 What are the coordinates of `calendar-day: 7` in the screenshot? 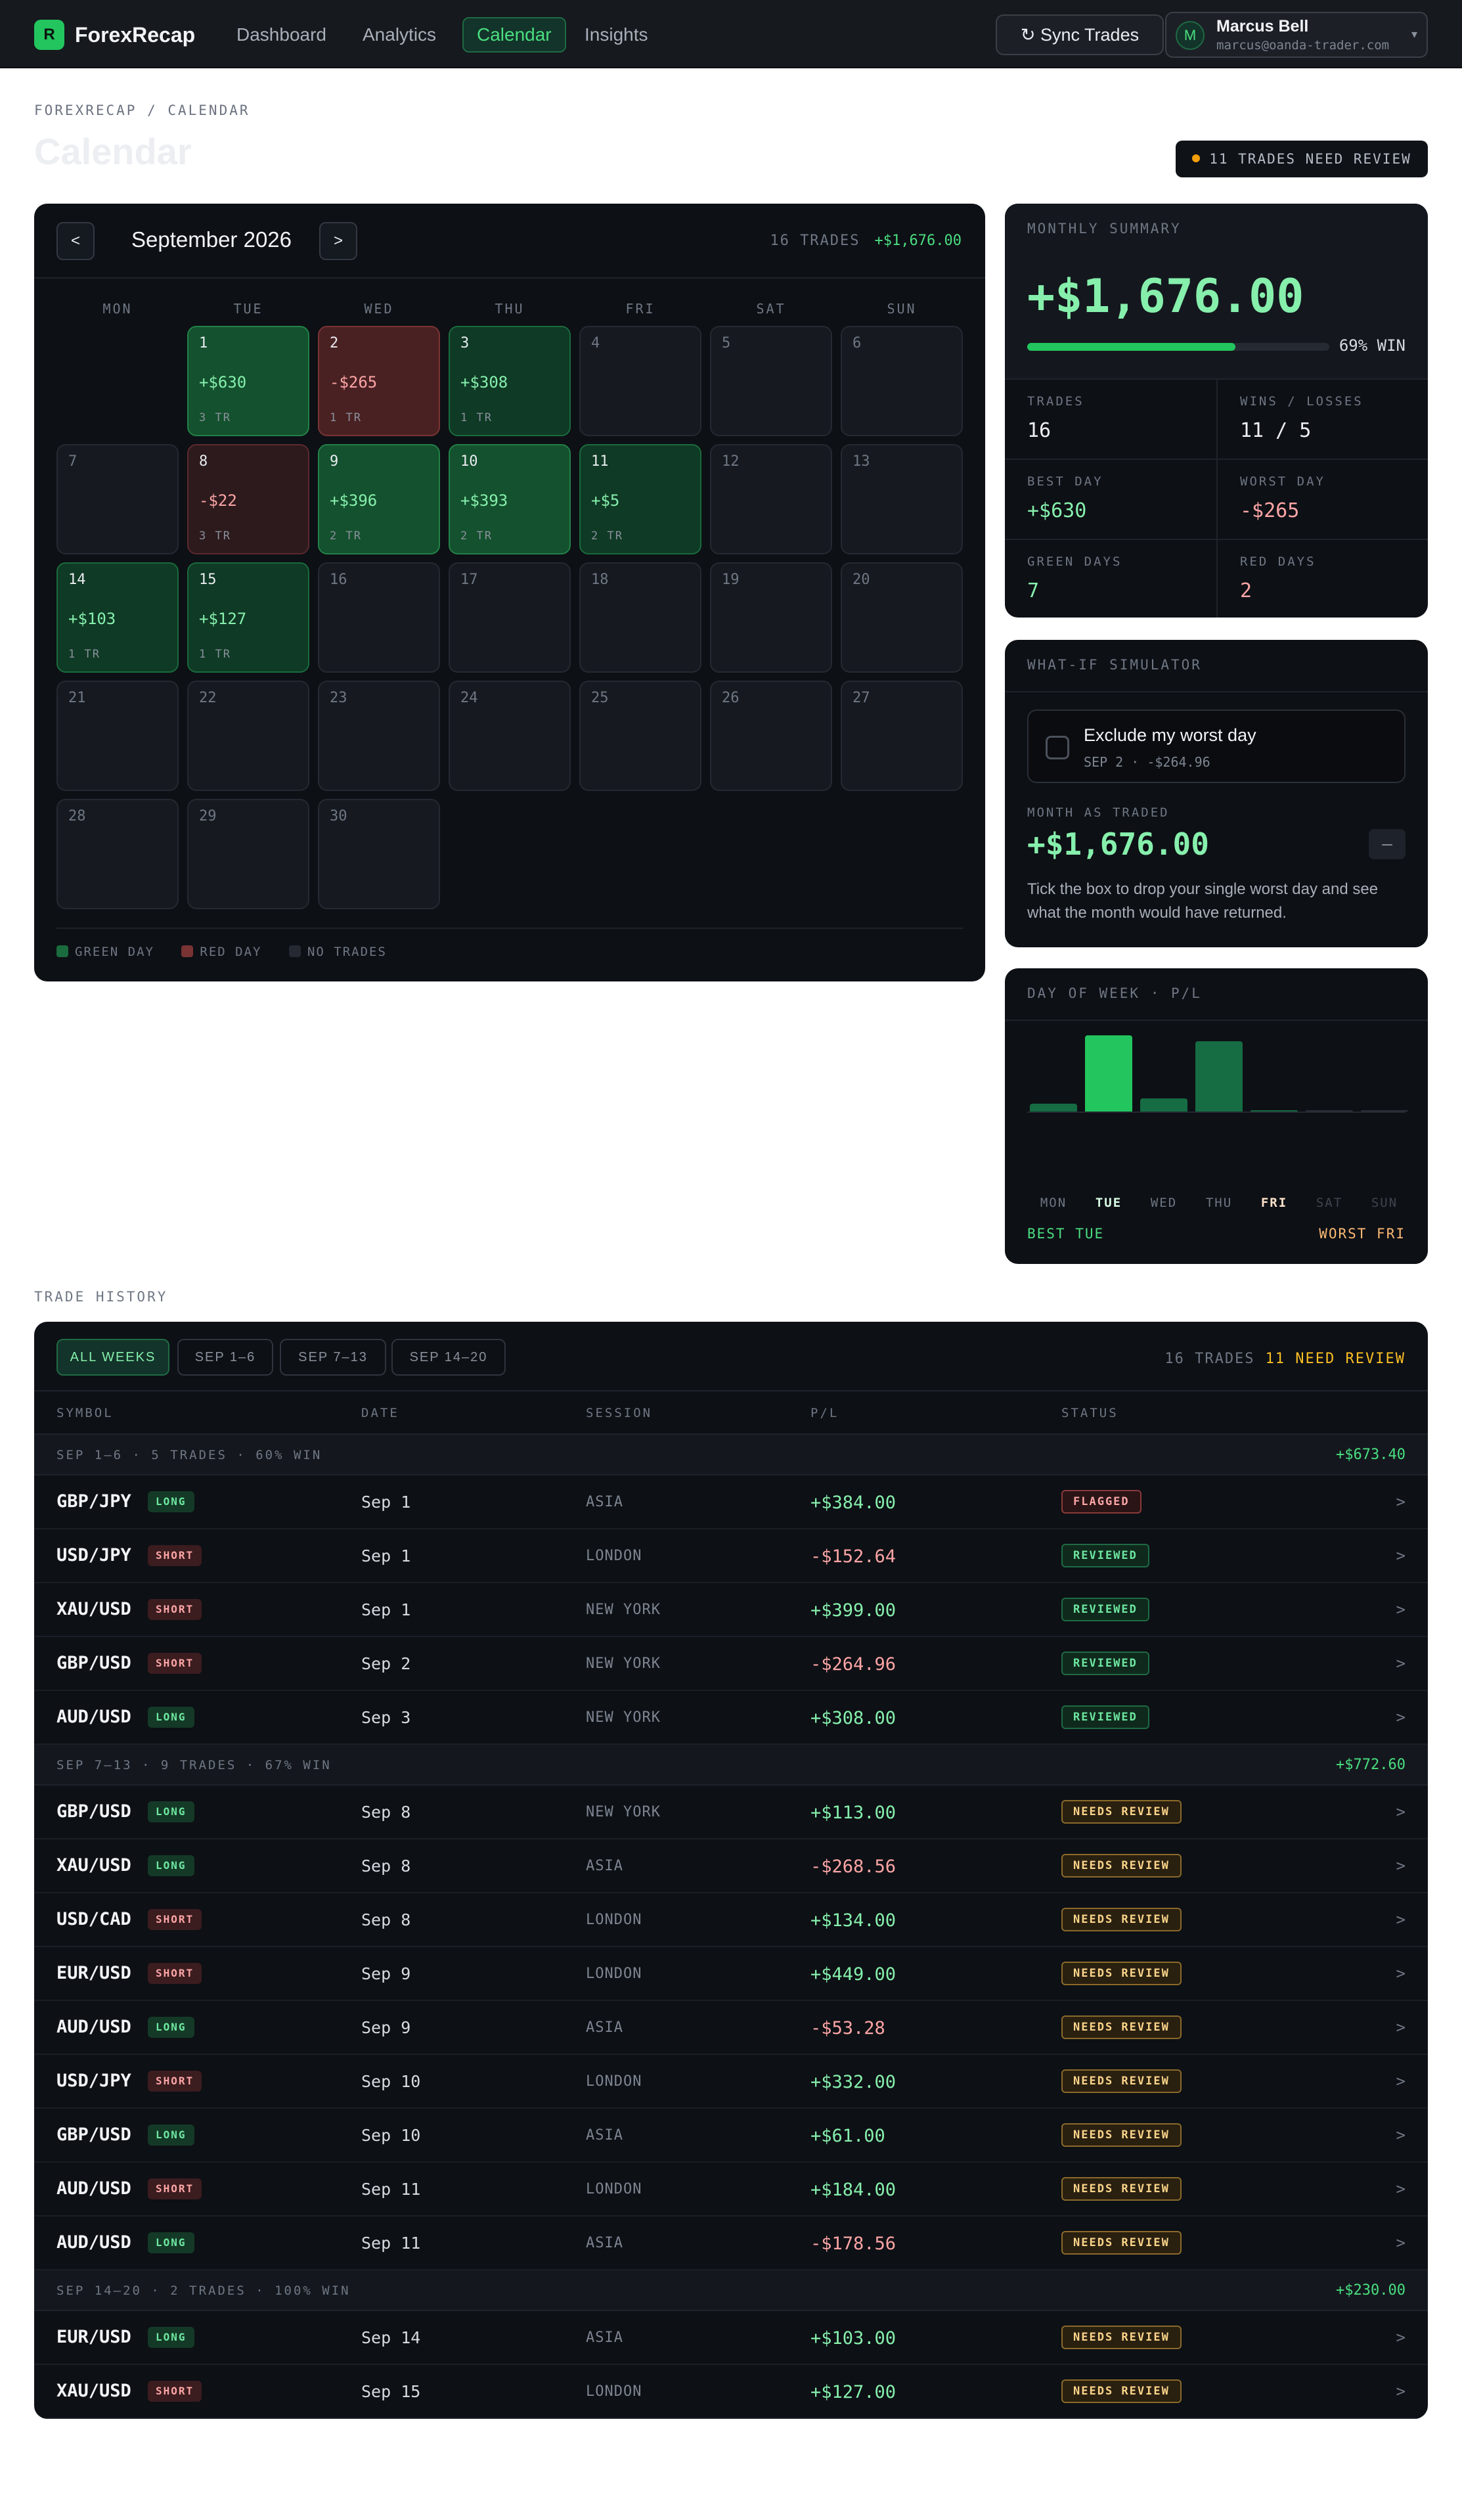 It's located at (117, 499).